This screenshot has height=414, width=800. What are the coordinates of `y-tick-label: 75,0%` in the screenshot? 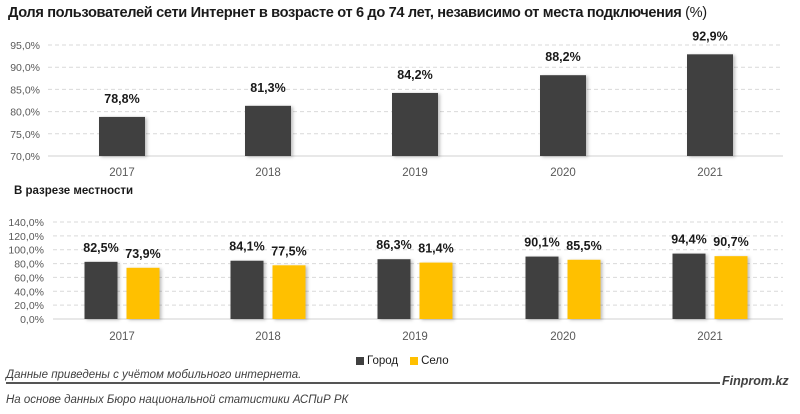 It's located at (25, 135).